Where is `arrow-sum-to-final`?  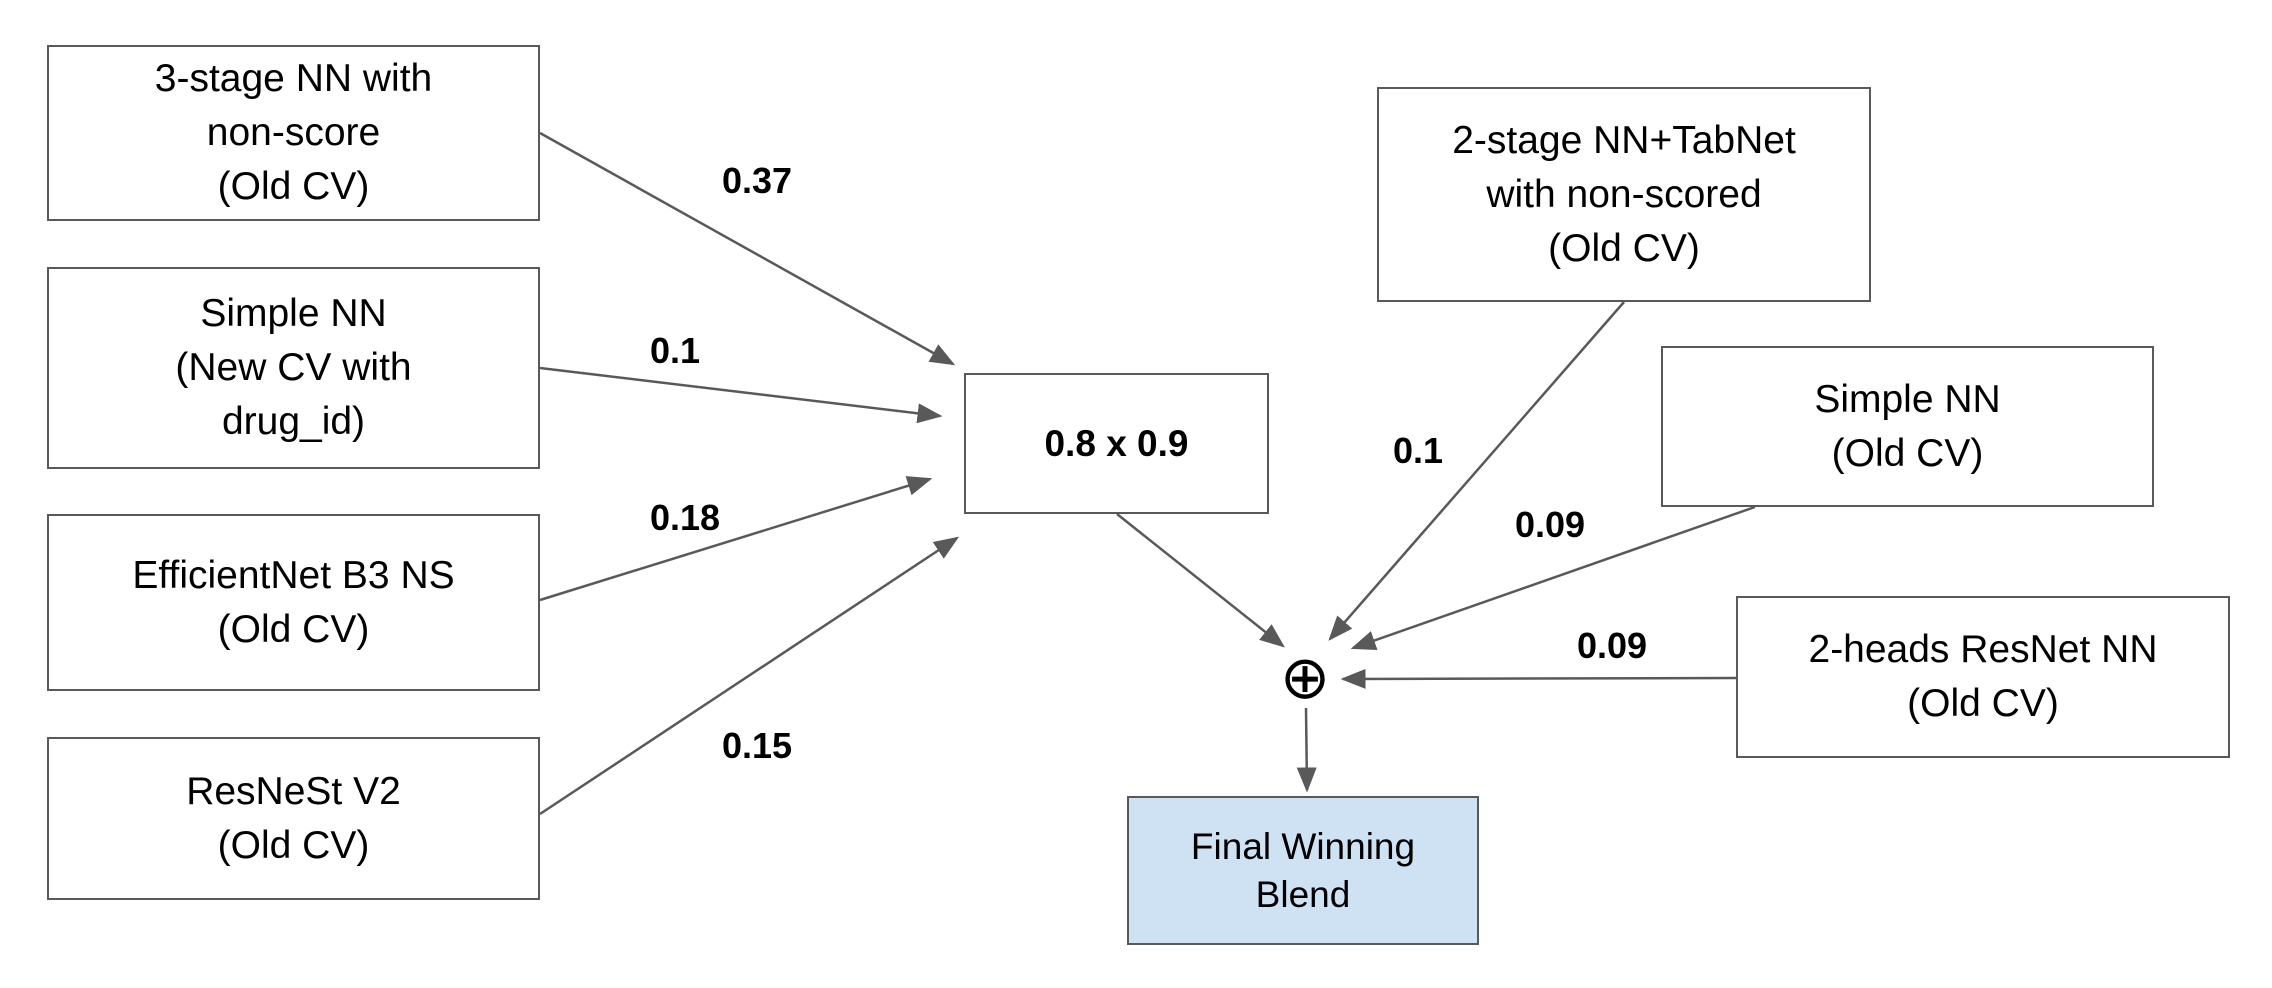 arrow-sum-to-final is located at coordinates (1306, 750).